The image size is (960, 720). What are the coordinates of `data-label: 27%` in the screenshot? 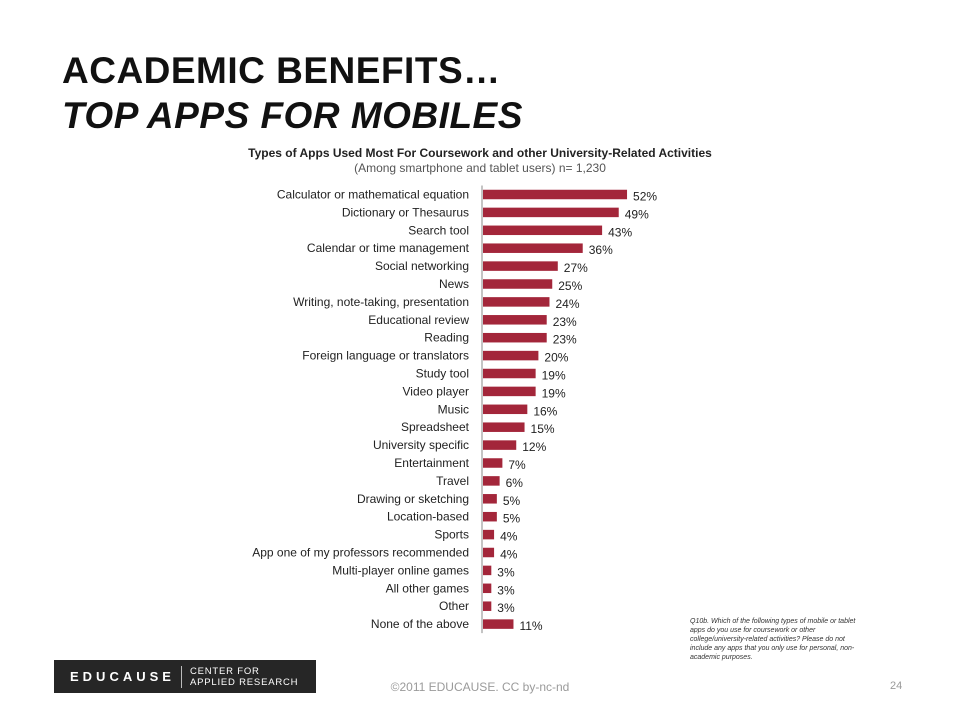 It's located at (576, 268).